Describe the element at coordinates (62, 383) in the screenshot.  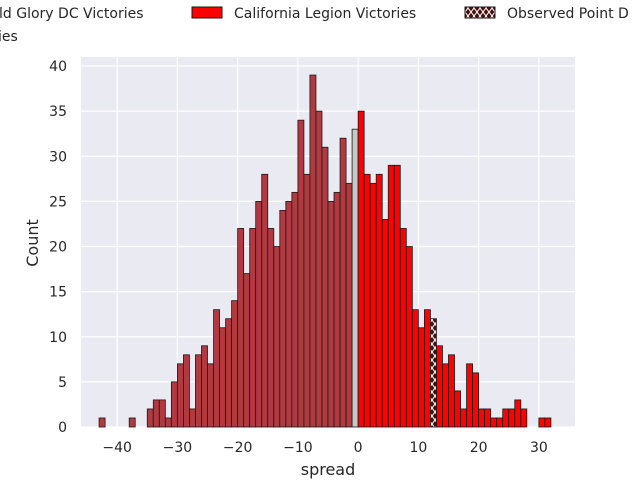
I see `y-tick-label: 5` at that location.